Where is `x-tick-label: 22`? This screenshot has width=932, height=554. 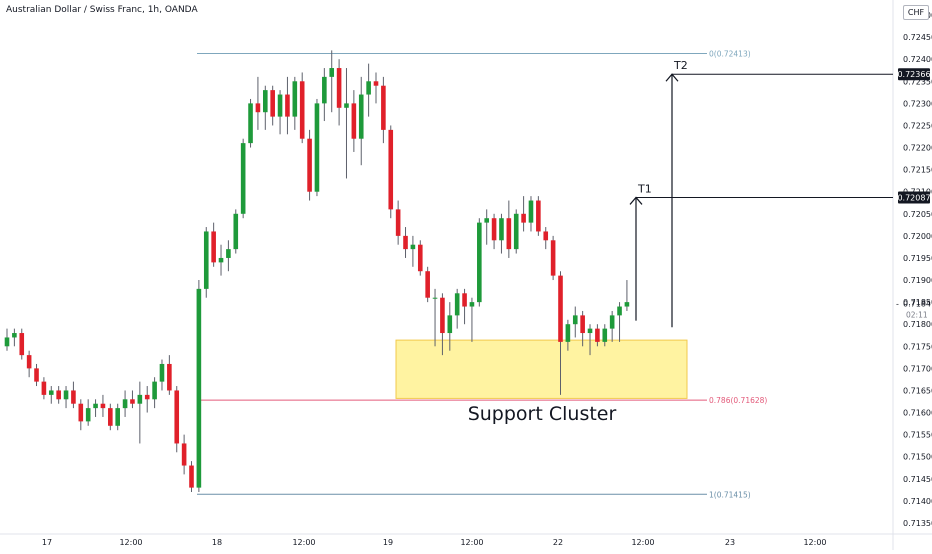
x-tick-label: 22 is located at coordinates (558, 542).